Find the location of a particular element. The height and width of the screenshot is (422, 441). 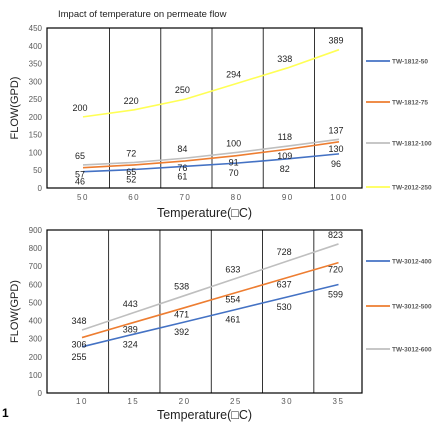

figure-number: 1 is located at coordinates (5, 413).